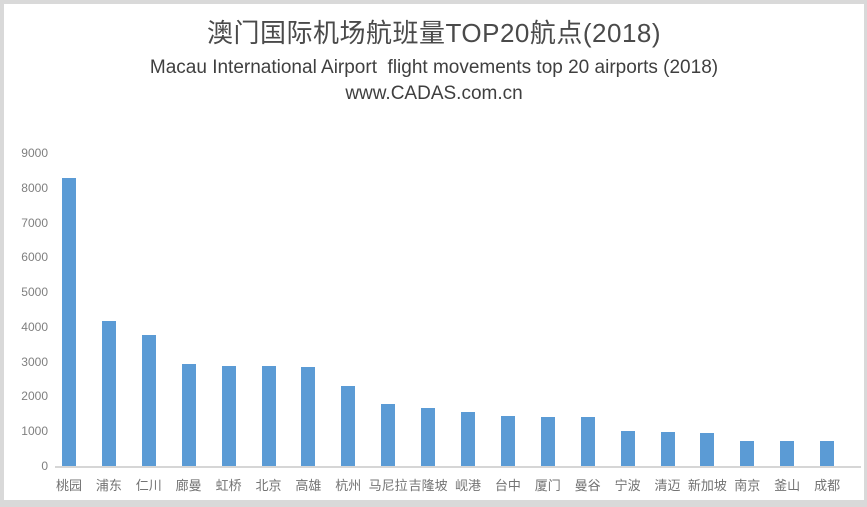 The height and width of the screenshot is (507, 867). I want to click on x-category-label: 杭州, so click(348, 485).